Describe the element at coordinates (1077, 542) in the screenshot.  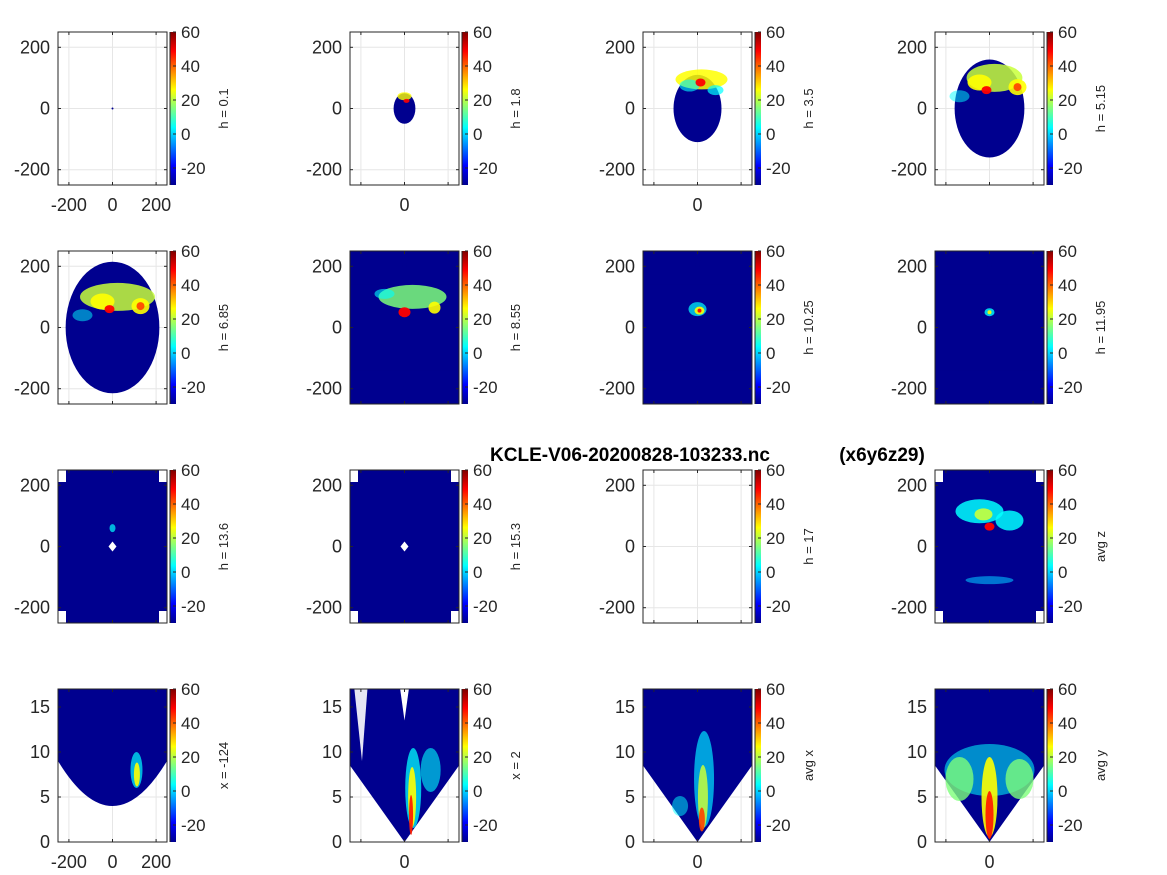
I see `colorbar: 60 40 20 0 -20 avg z` at that location.